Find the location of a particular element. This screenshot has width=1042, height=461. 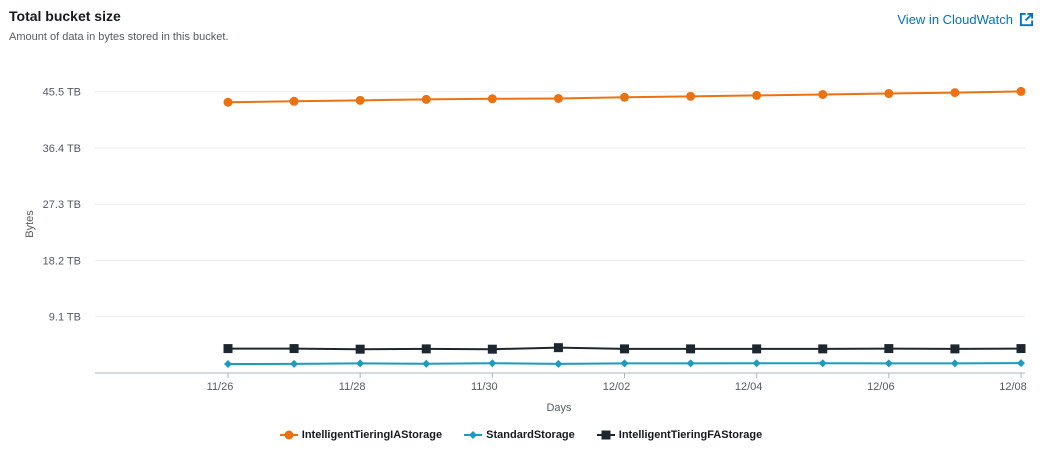

legend-item-IntelligentTieringIAStorage: IntelligentTieringIAStorage is located at coordinates (361, 435).